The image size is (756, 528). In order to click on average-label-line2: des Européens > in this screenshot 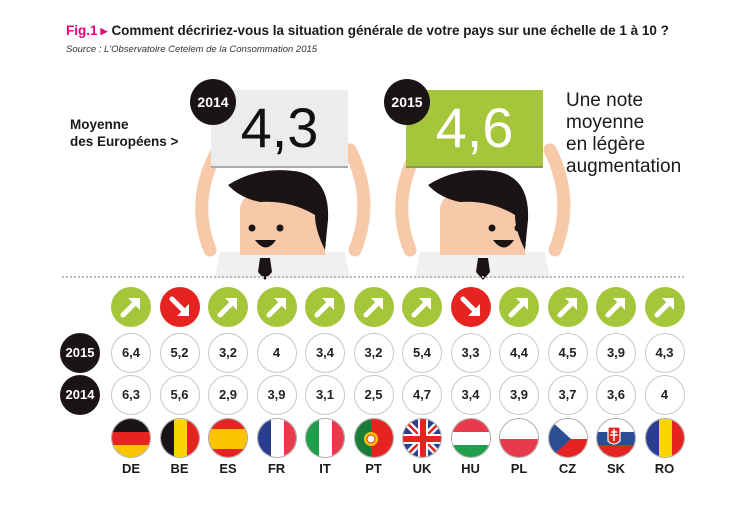, I will do `click(124, 141)`.